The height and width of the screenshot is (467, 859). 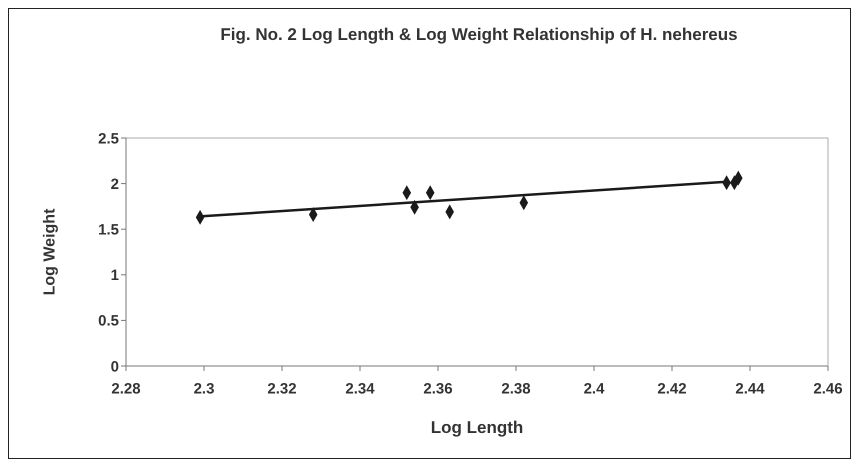 What do you see at coordinates (108, 139) in the screenshot?
I see `y-tick-label: 2.5` at bounding box center [108, 139].